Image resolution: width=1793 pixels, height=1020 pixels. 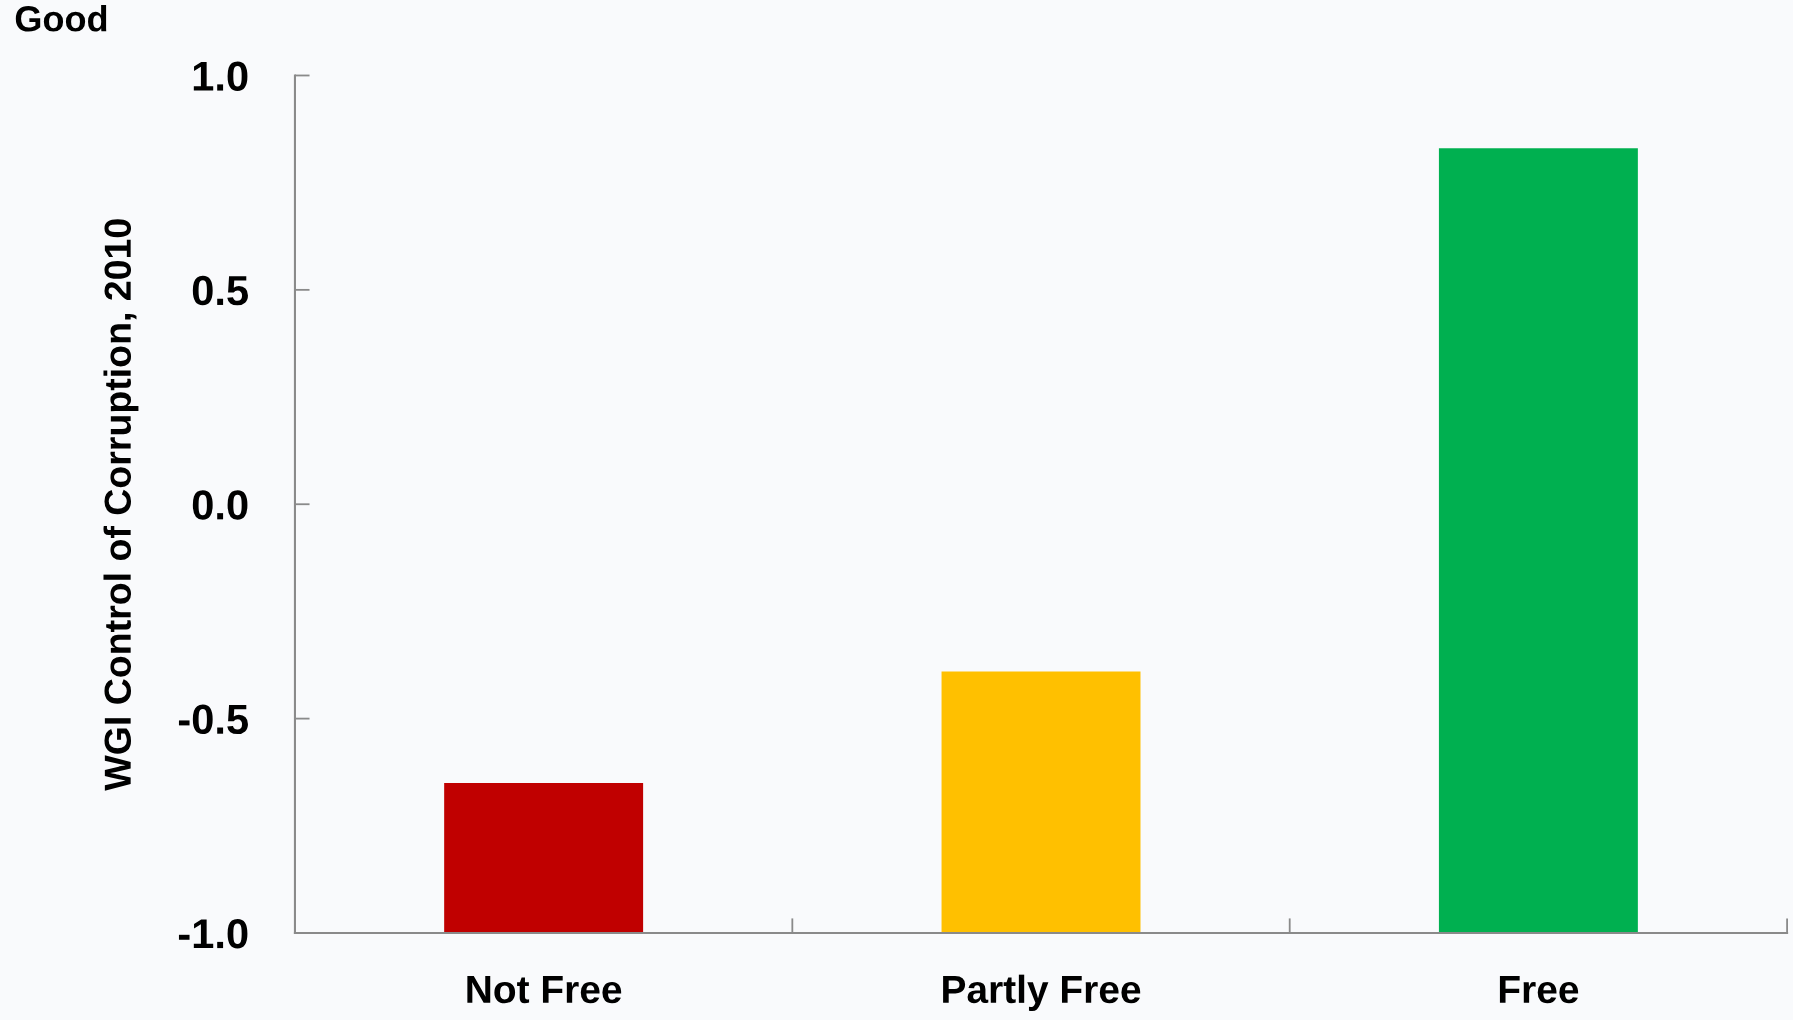 I want to click on y-tick-label: 0.5, so click(x=220, y=290).